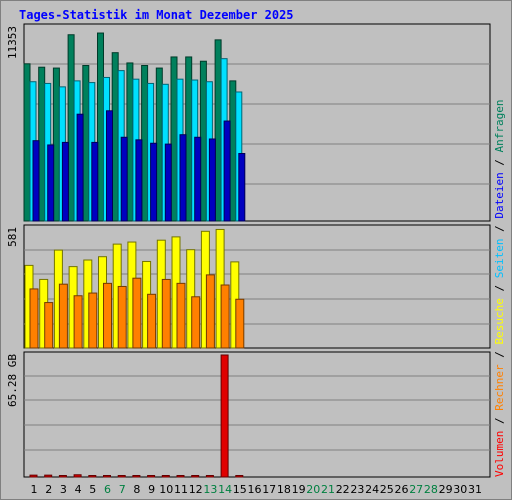 Image resolution: width=512 pixels, height=500 pixels. What do you see at coordinates (313, 489) in the screenshot?
I see `x-tick-label-day-20: 20` at bounding box center [313, 489].